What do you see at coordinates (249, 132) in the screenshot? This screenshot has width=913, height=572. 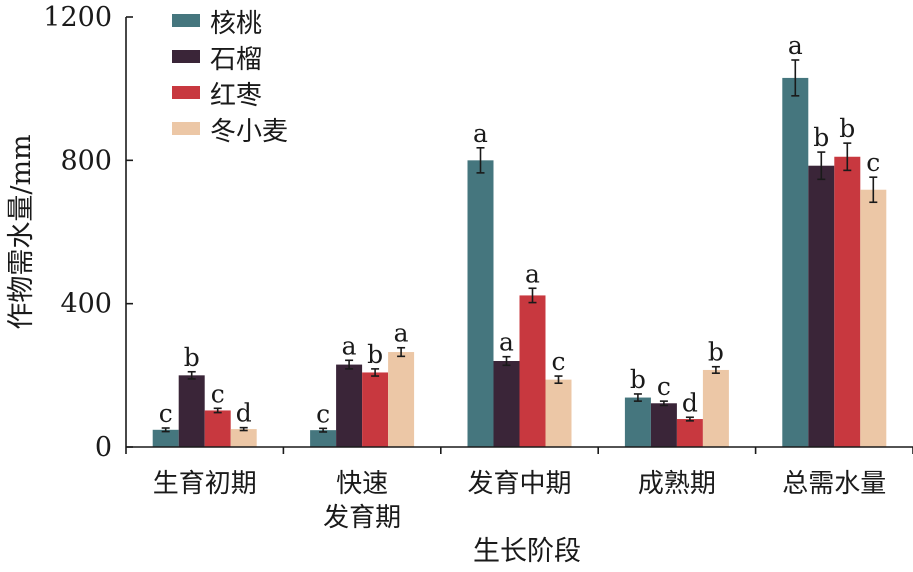 I see `legend-label: 冬小麦` at bounding box center [249, 132].